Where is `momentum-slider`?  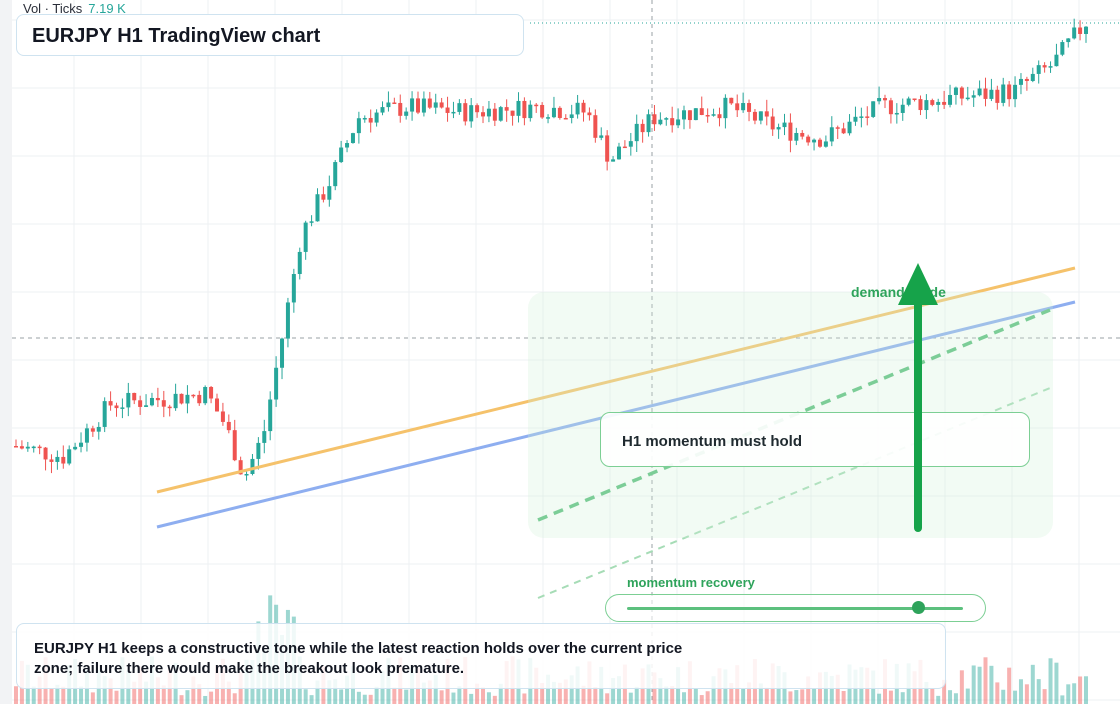
momentum-slider is located at coordinates (795, 608).